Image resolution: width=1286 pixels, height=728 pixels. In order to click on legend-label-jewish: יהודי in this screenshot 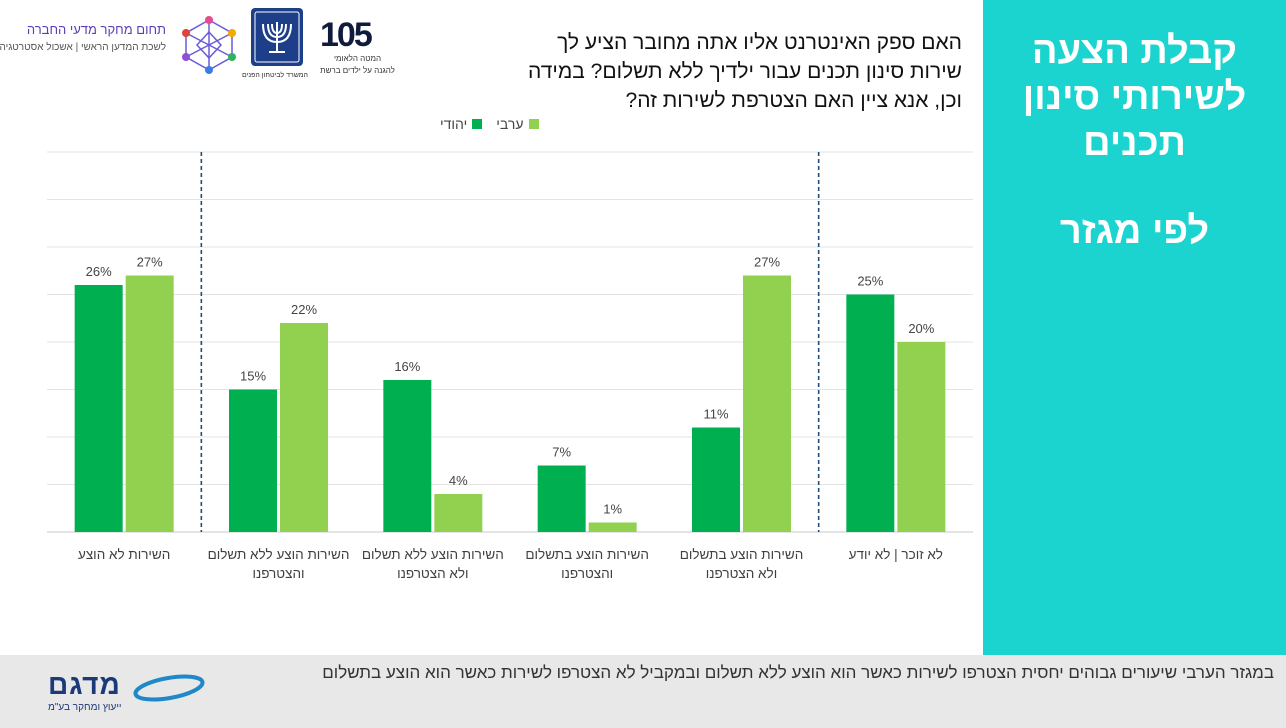, I will do `click(454, 124)`.